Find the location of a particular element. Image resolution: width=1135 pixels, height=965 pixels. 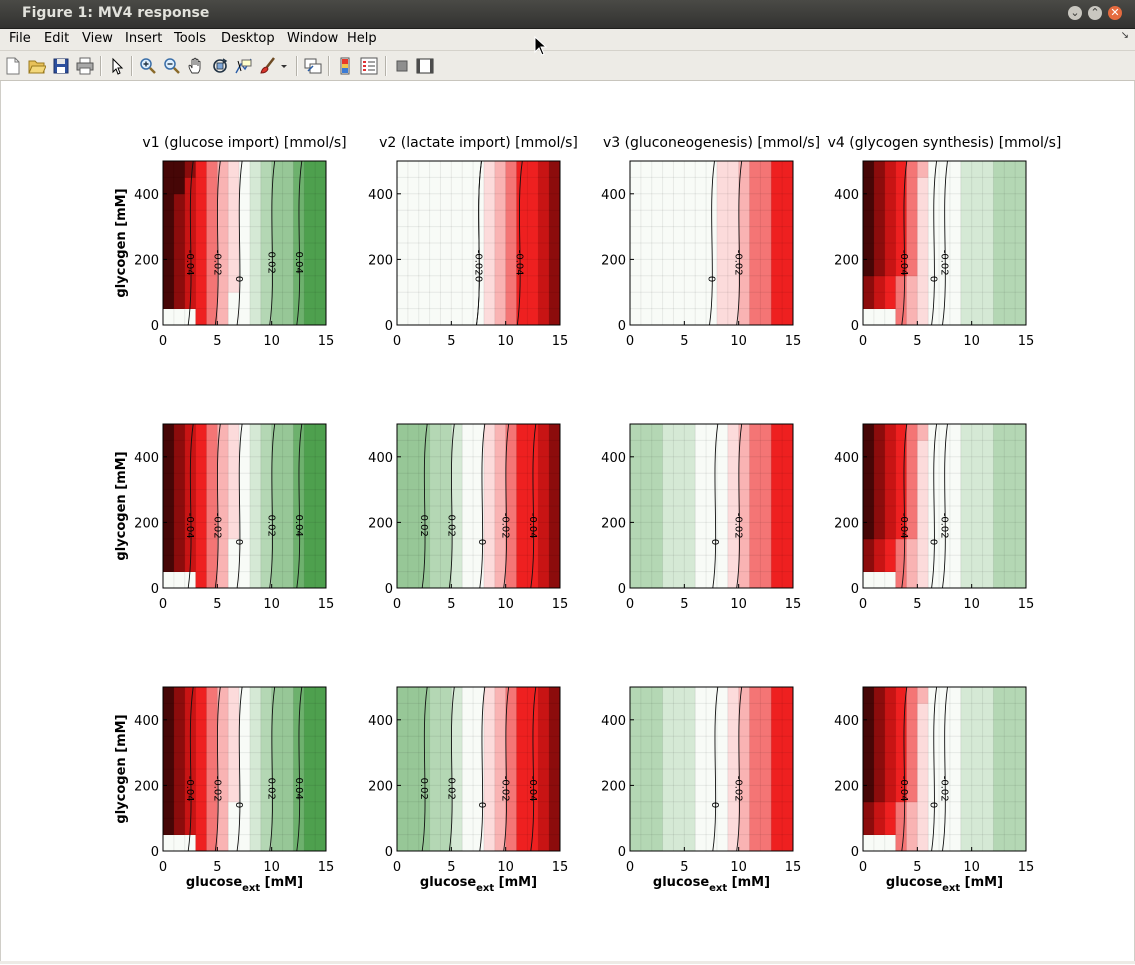

new-figure-icon is located at coordinates (13, 66).